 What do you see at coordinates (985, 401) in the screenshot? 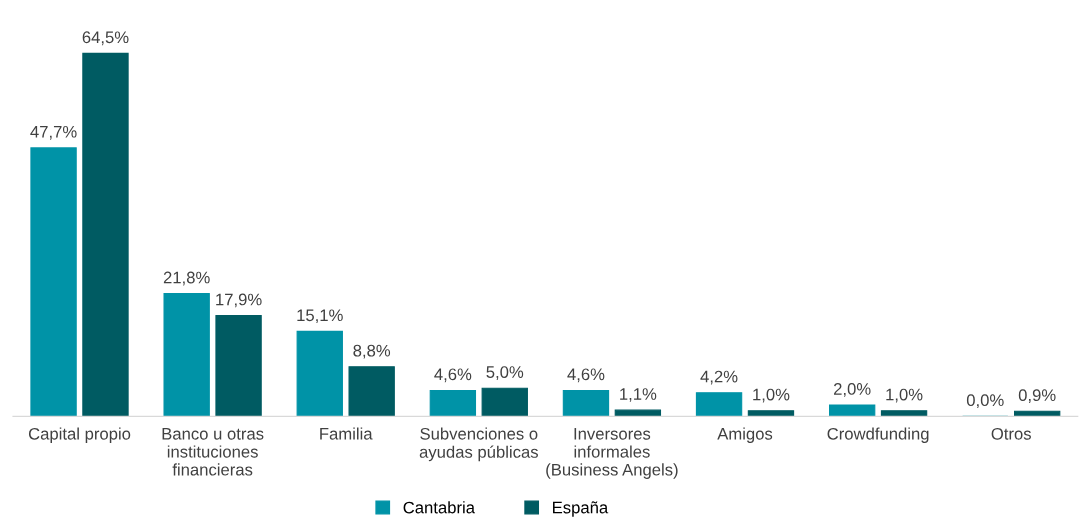
I see `data-label: 0,0%` at bounding box center [985, 401].